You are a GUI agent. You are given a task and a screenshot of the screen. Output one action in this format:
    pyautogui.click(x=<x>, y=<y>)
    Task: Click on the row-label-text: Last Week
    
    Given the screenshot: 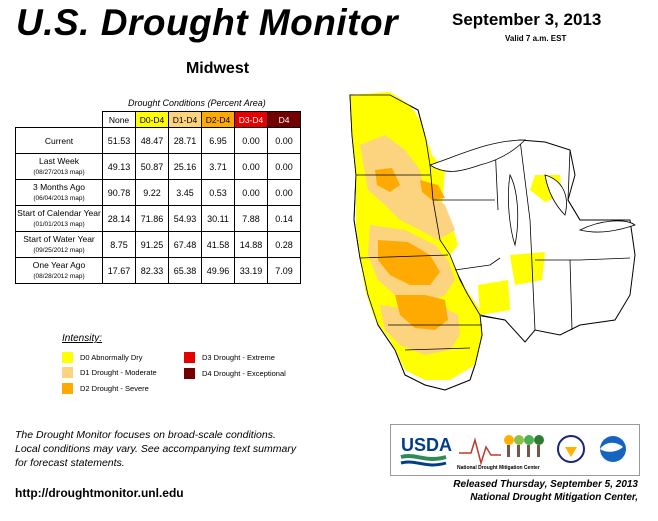 What is the action you would take?
    pyautogui.click(x=58, y=160)
    